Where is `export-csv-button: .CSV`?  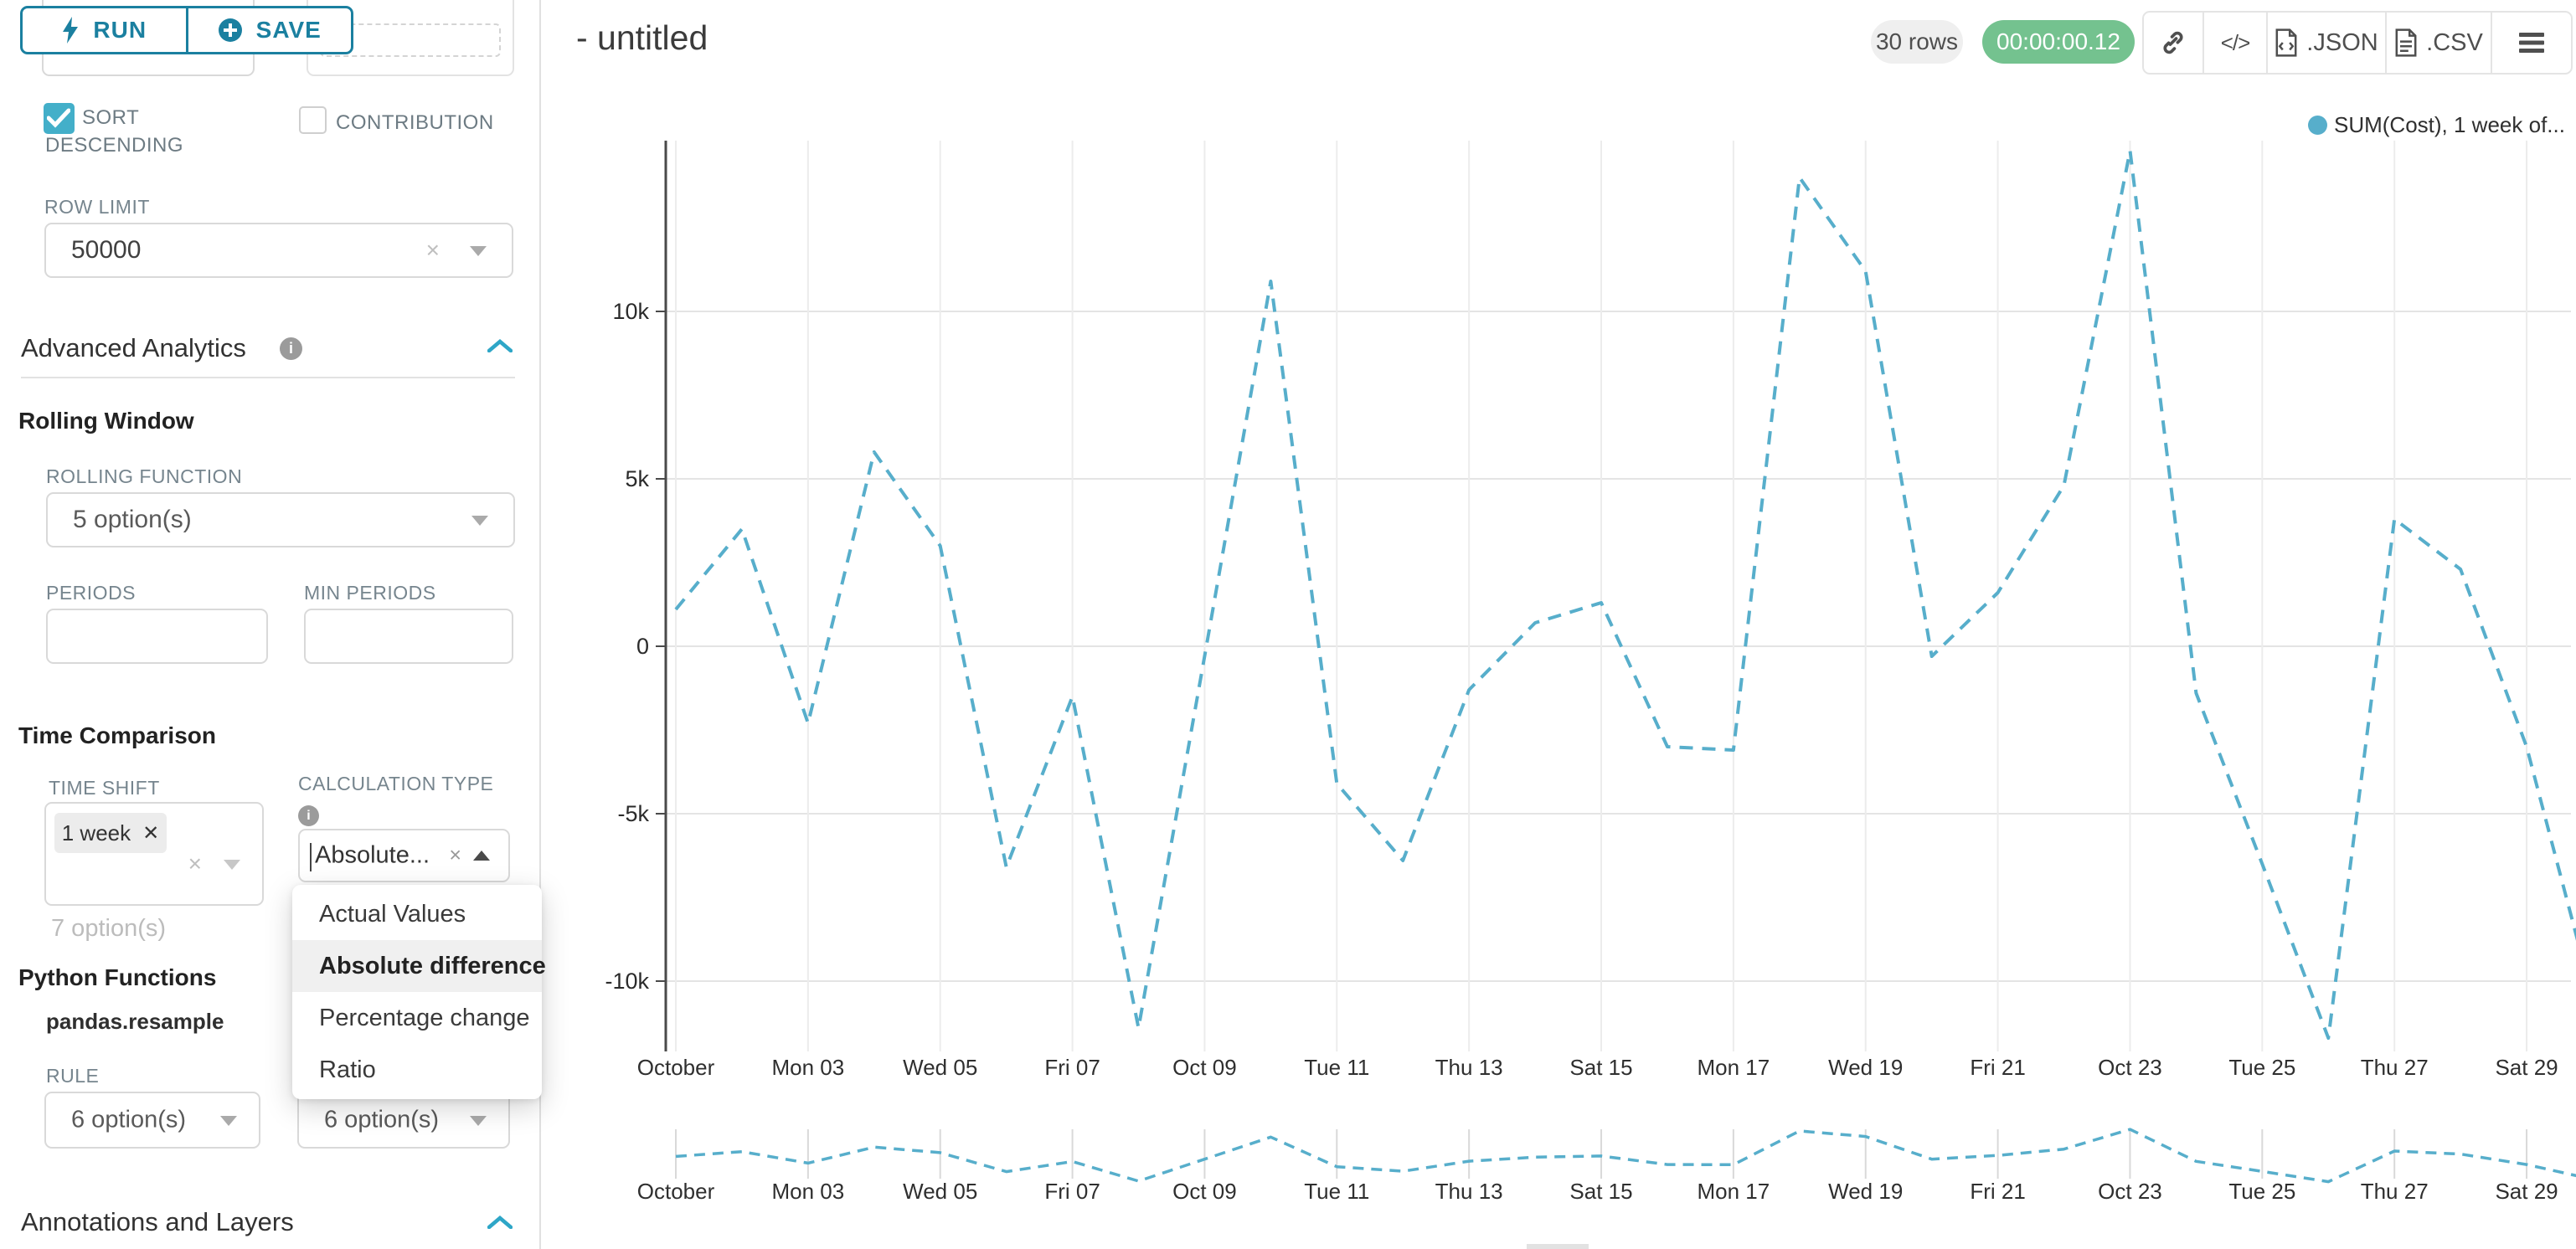
export-csv-button: .CSV is located at coordinates (2438, 43).